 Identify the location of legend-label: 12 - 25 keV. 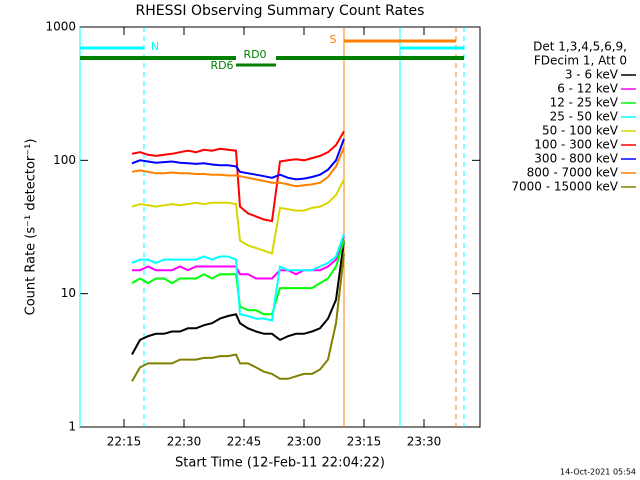
(584, 103).